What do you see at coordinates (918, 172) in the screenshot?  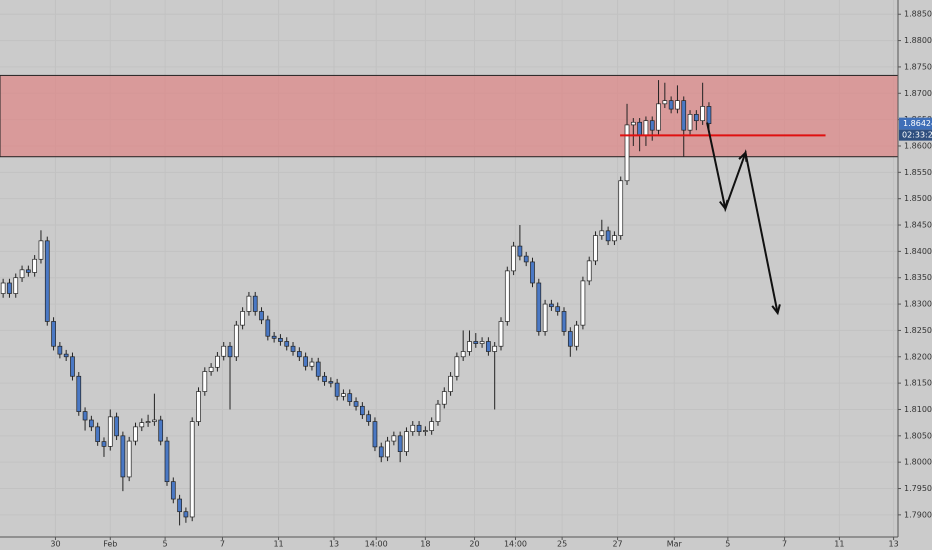 I see `y-tick-label: 1.85500` at bounding box center [918, 172].